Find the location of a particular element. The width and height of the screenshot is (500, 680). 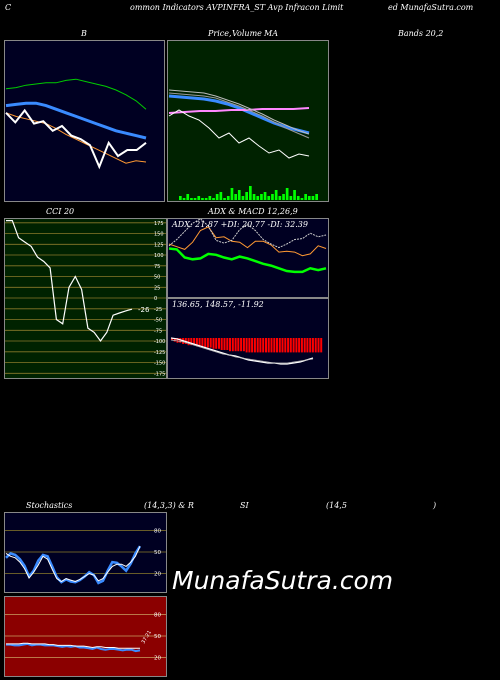

volume-bars is located at coordinates (248, 193).